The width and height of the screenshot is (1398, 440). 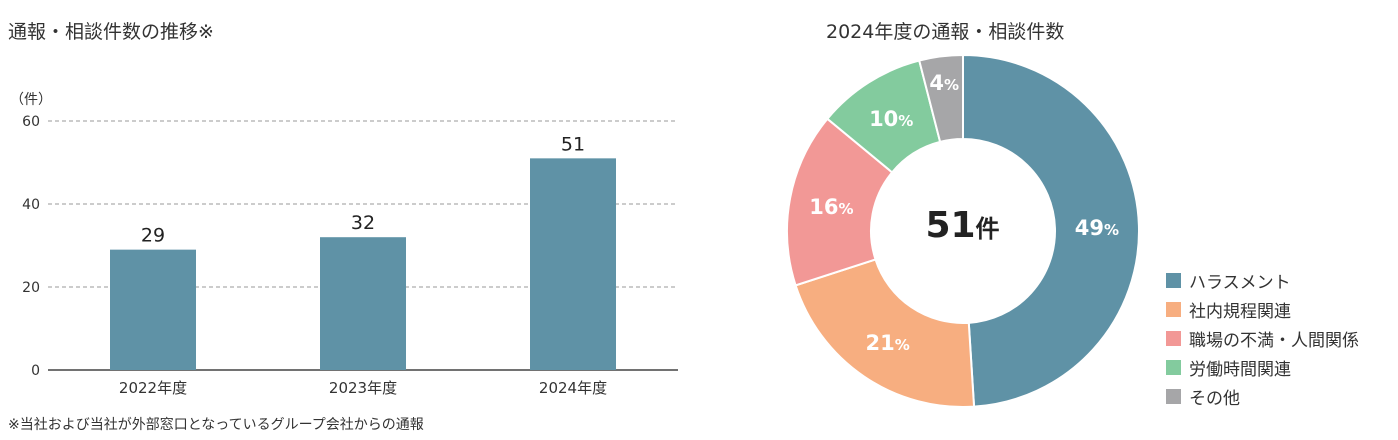 I want to click on y-tick-label: 60, so click(x=31, y=122).